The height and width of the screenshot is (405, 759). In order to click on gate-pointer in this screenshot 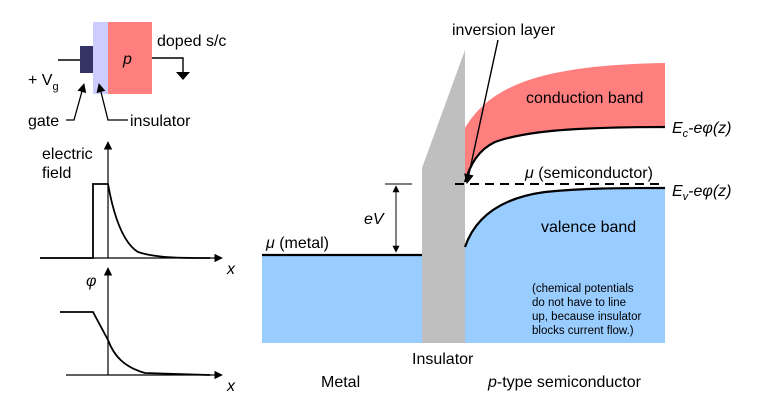, I will do `click(76, 102)`.